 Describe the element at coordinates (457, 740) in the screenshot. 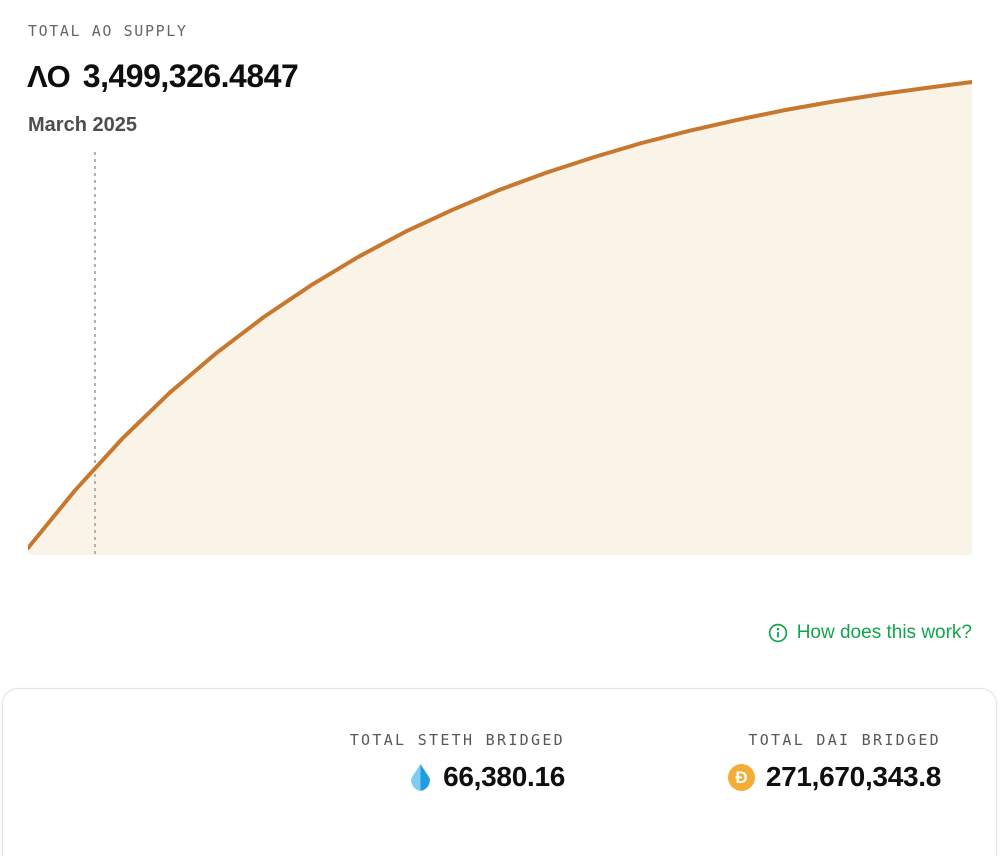

I see `steth-bridged-label: TOTAL STETH BRIDGED` at that location.